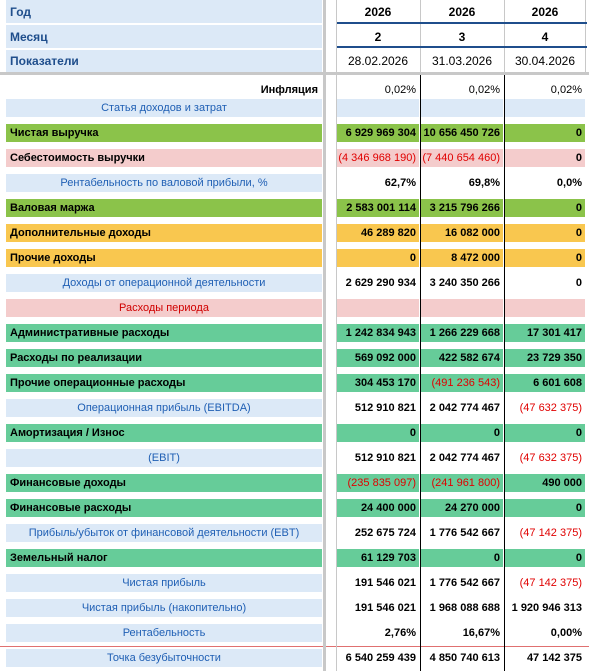 The height and width of the screenshot is (671, 589). Describe the element at coordinates (545, 90) in the screenshot. I see `inflation-col3: 0,02%` at that location.